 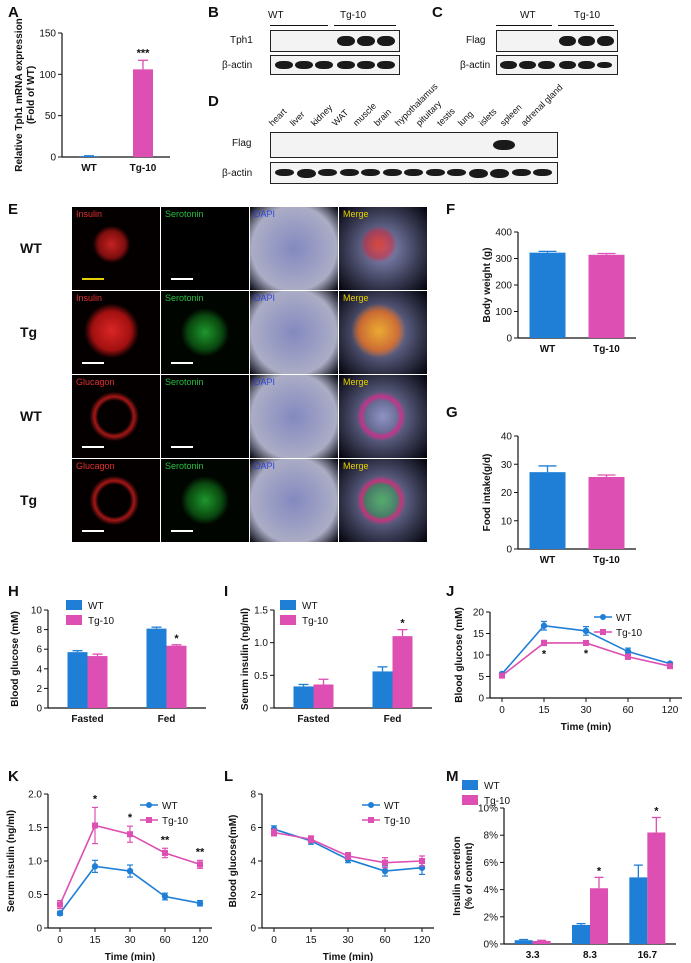 I want to click on panel-label-l: L, so click(x=229, y=776).